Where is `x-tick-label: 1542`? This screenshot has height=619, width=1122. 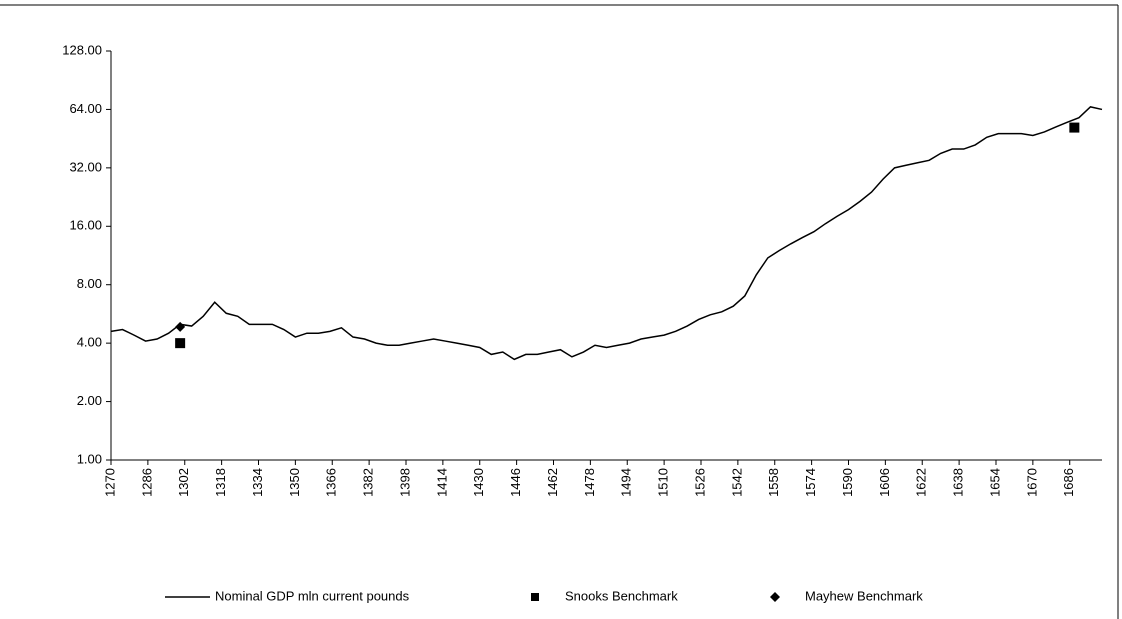
x-tick-label: 1542 is located at coordinates (736, 482).